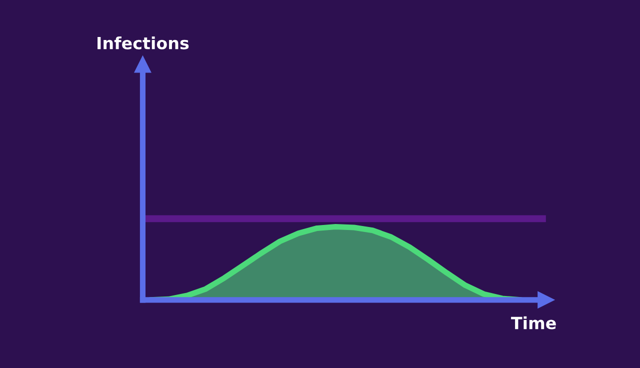 Image resolution: width=640 pixels, height=368 pixels. I want to click on x-axis-title: Time, so click(533, 323).